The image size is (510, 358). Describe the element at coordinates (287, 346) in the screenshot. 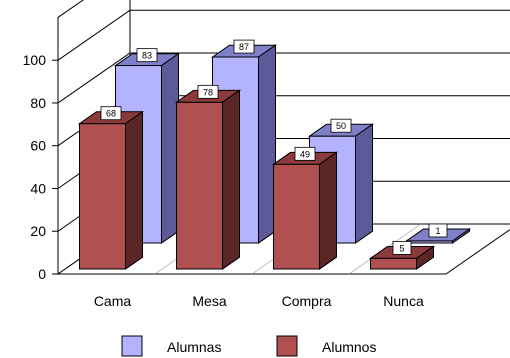

I see `legend-swatch-alumnos` at that location.